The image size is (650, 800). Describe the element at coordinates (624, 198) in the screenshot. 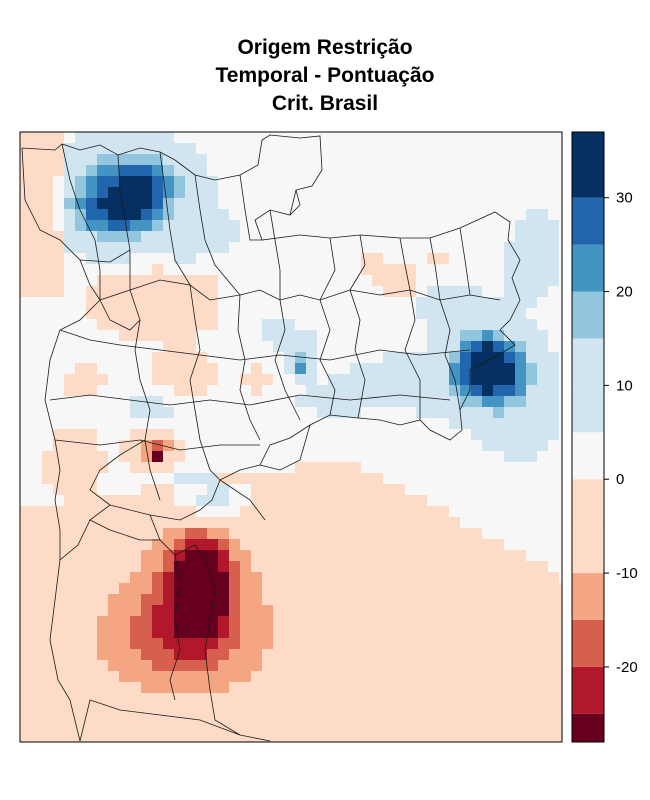

I see `legend-tick-label: 30` at that location.